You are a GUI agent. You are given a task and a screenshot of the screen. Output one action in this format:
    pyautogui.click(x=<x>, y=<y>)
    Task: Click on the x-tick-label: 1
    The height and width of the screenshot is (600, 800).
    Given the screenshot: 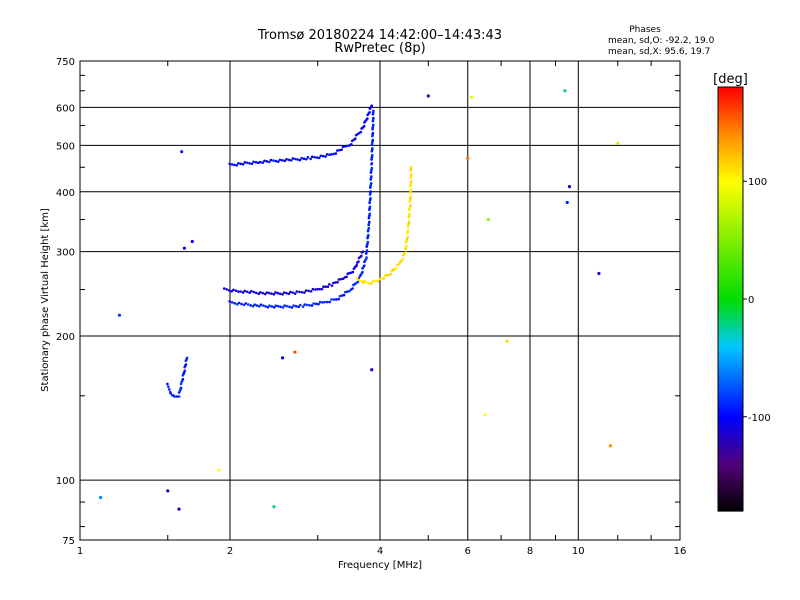 What is the action you would take?
    pyautogui.click(x=80, y=551)
    